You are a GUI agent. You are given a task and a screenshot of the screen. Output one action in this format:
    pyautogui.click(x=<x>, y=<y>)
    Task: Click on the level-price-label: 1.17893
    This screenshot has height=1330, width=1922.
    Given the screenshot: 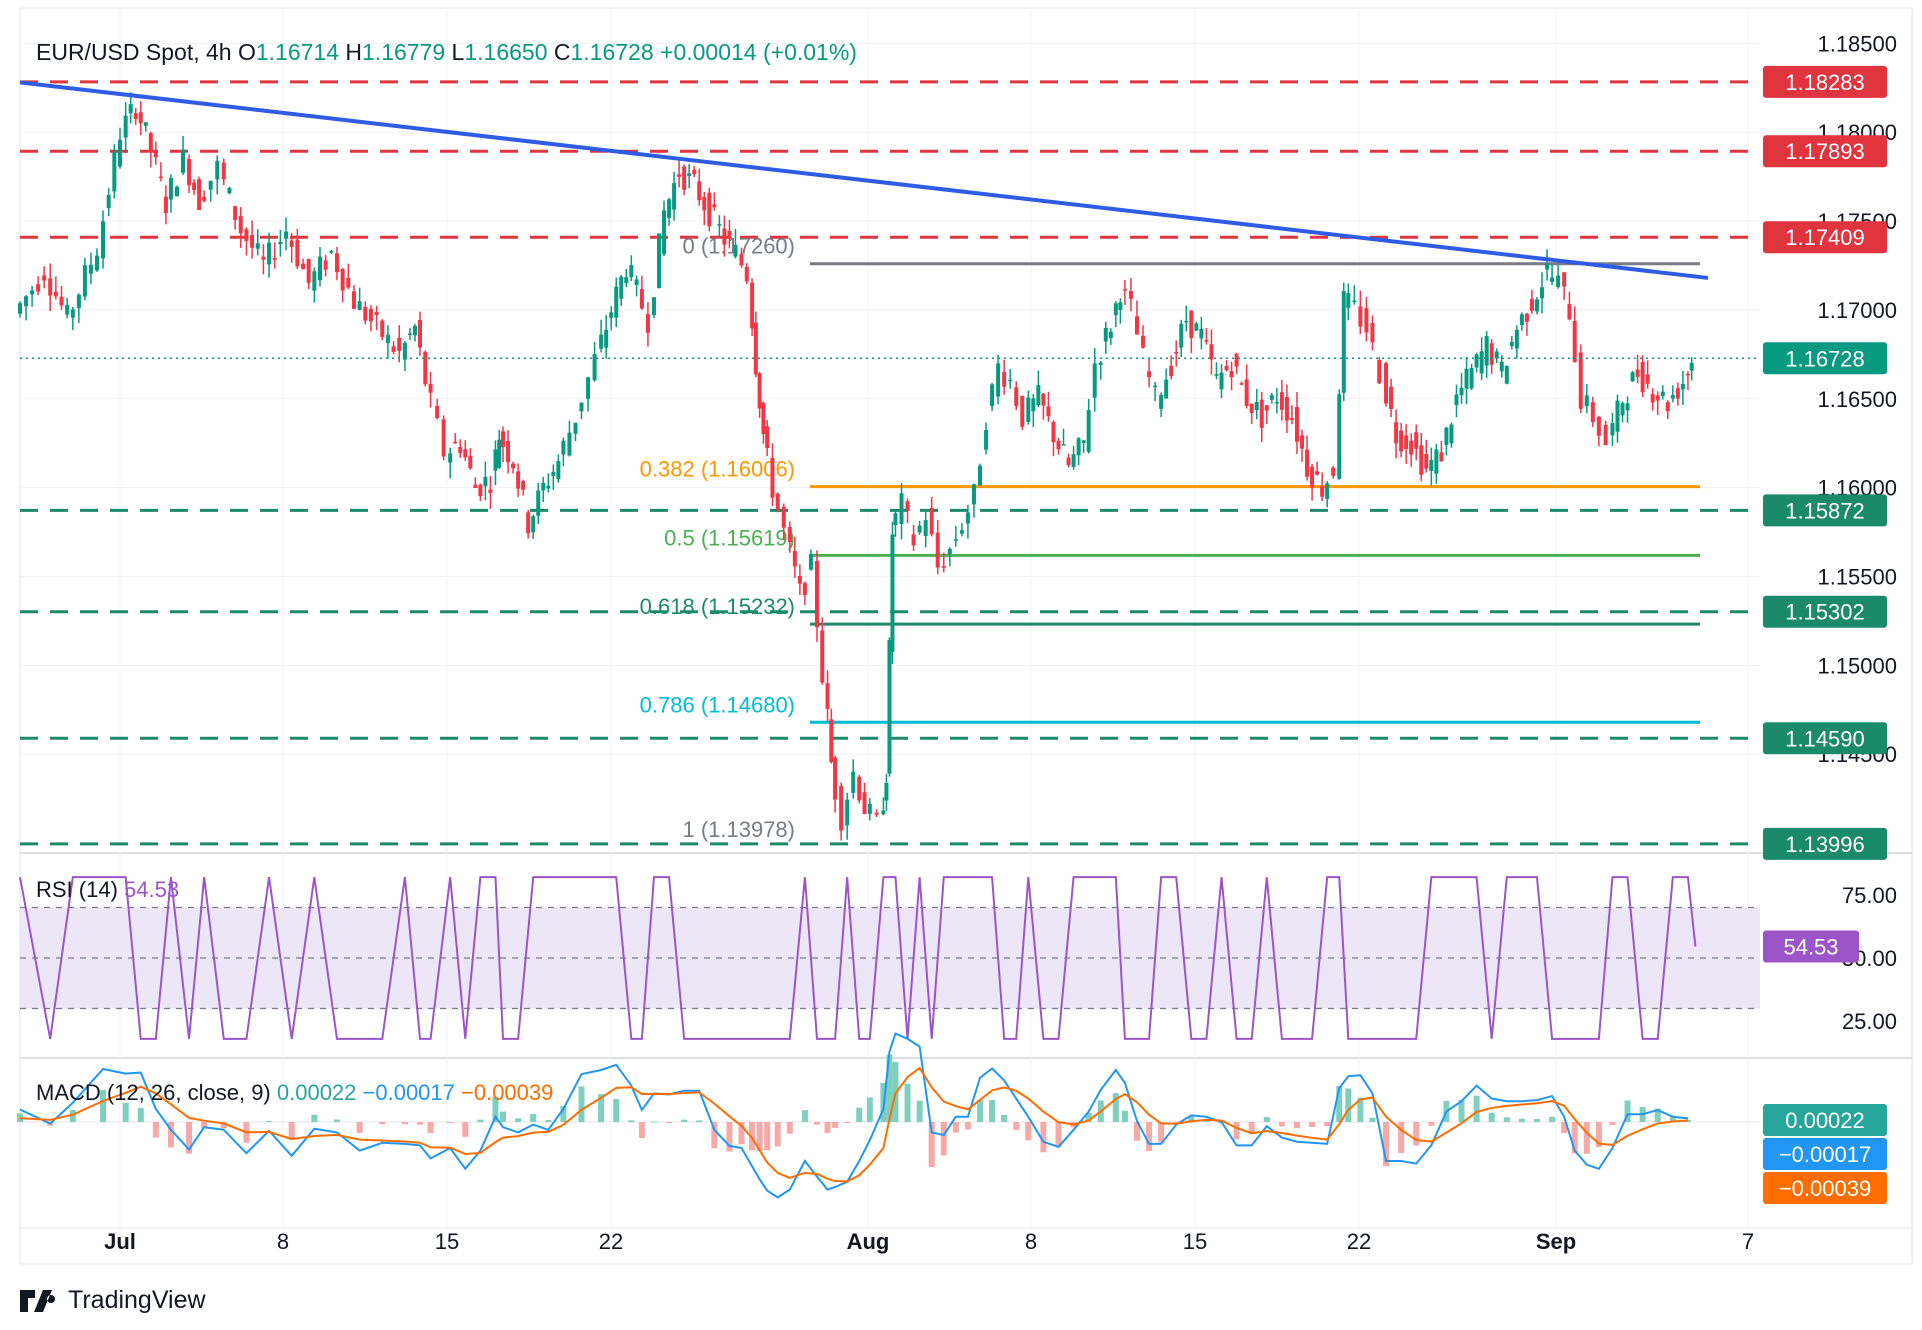 What is the action you would take?
    pyautogui.click(x=1825, y=151)
    